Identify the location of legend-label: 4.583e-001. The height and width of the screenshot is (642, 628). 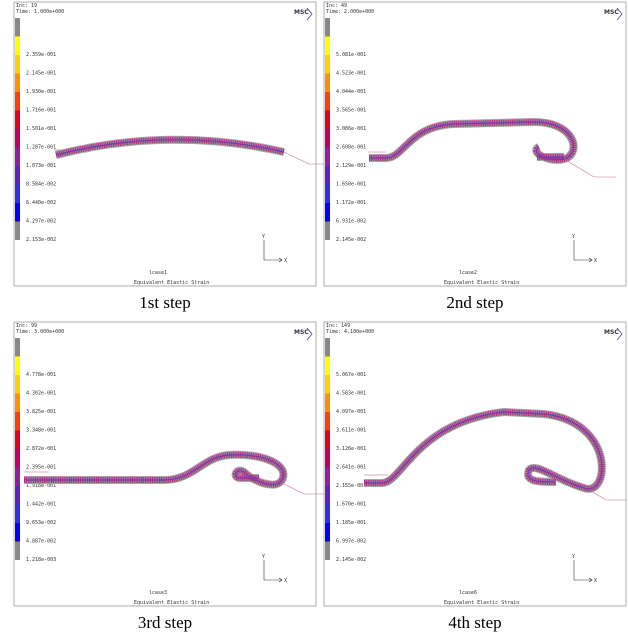
(351, 394).